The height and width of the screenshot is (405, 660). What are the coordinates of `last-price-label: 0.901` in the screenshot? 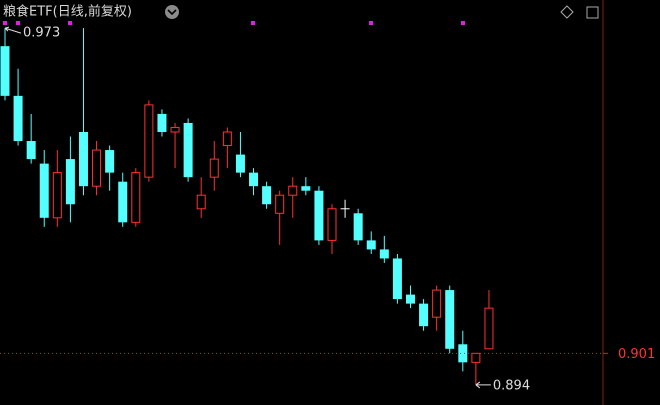 It's located at (636, 354).